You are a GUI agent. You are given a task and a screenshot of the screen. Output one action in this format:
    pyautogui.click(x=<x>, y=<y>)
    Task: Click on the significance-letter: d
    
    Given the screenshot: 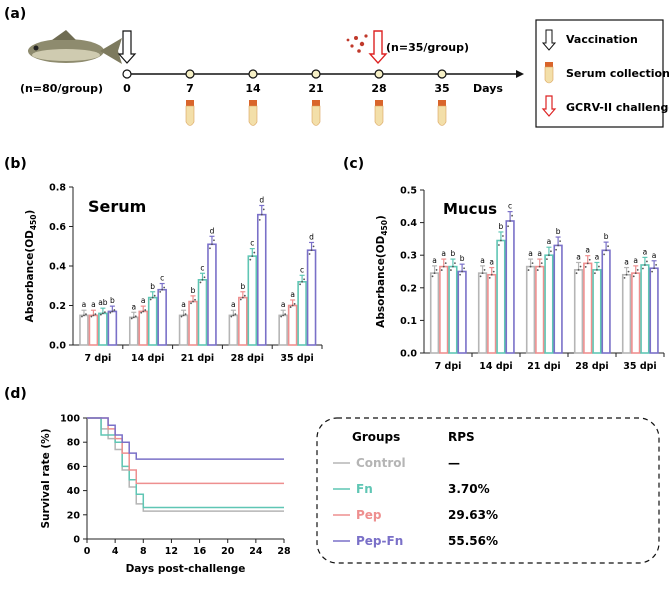 What is the action you would take?
    pyautogui.click(x=212, y=230)
    